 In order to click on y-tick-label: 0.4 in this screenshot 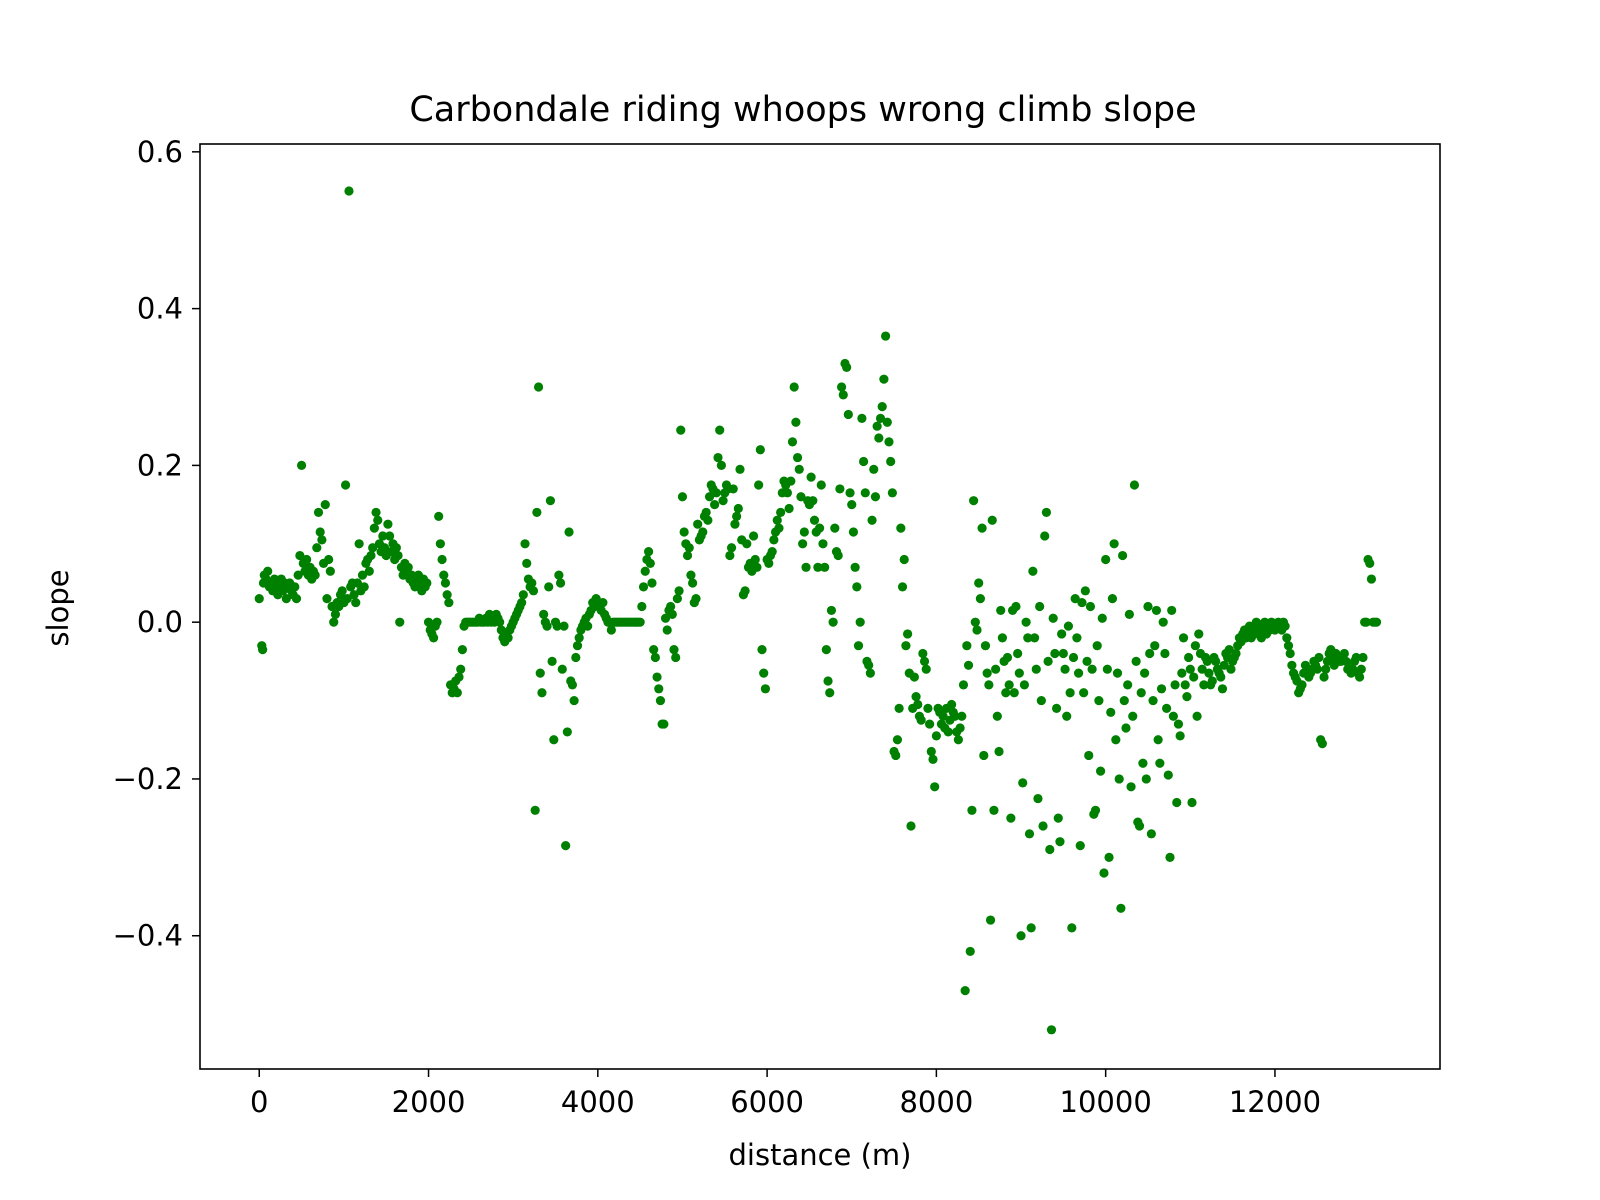, I will do `click(160, 309)`.